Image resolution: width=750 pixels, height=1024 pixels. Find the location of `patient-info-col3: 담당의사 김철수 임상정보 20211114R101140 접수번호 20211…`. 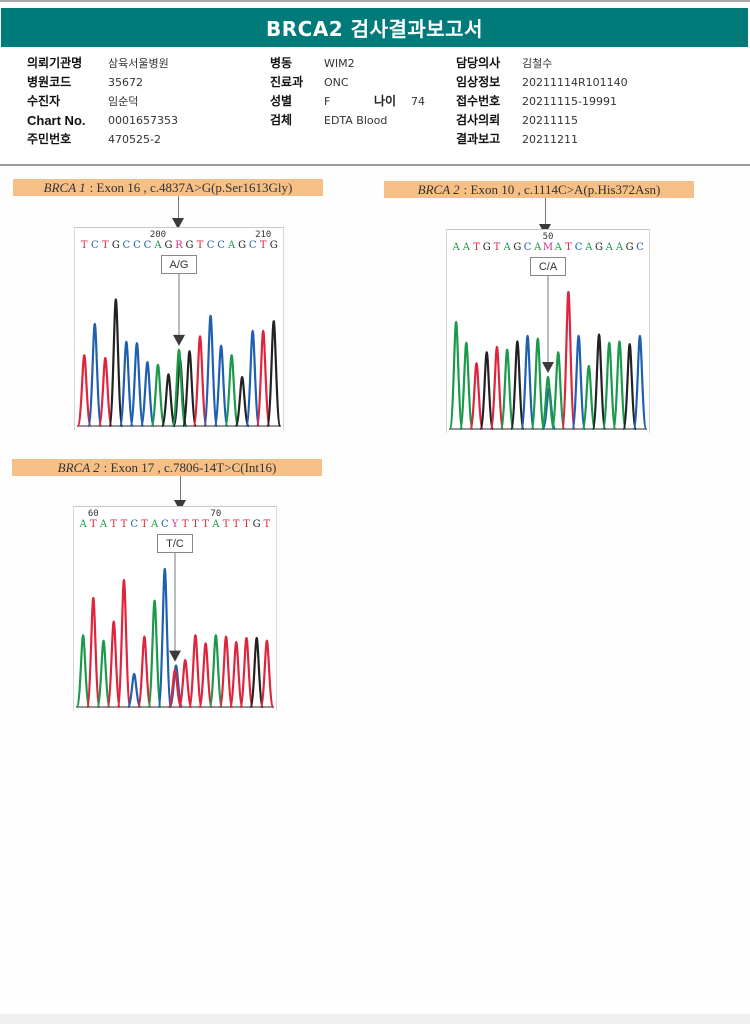

patient-info-col3: 담당의사 김철수 임상정보 20211114R101140 접수번호 20211… is located at coordinates (596, 101).